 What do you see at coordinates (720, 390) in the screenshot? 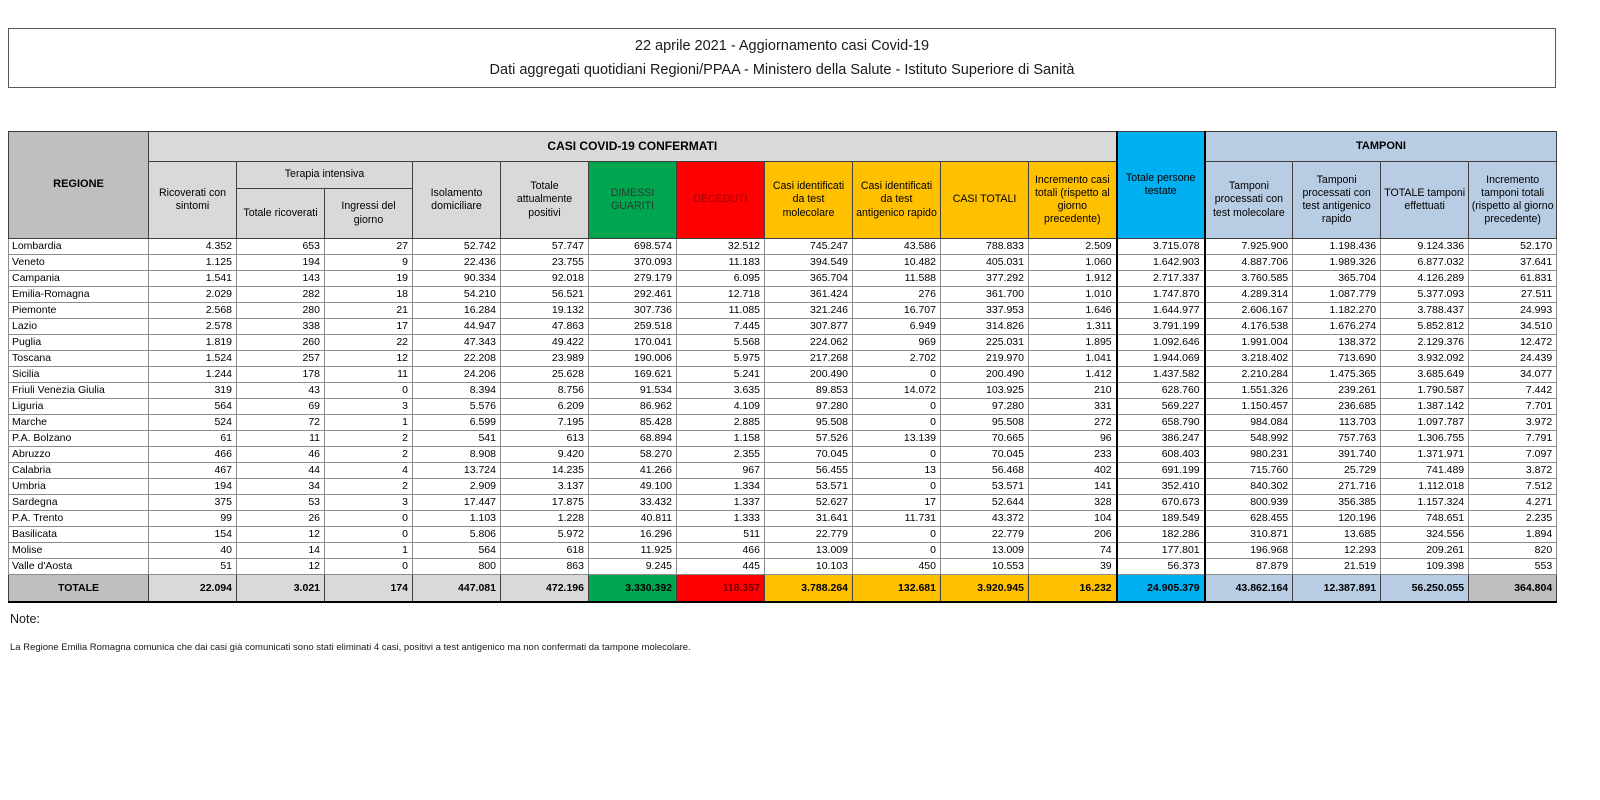
I see `value-cell: 3.635` at bounding box center [720, 390].